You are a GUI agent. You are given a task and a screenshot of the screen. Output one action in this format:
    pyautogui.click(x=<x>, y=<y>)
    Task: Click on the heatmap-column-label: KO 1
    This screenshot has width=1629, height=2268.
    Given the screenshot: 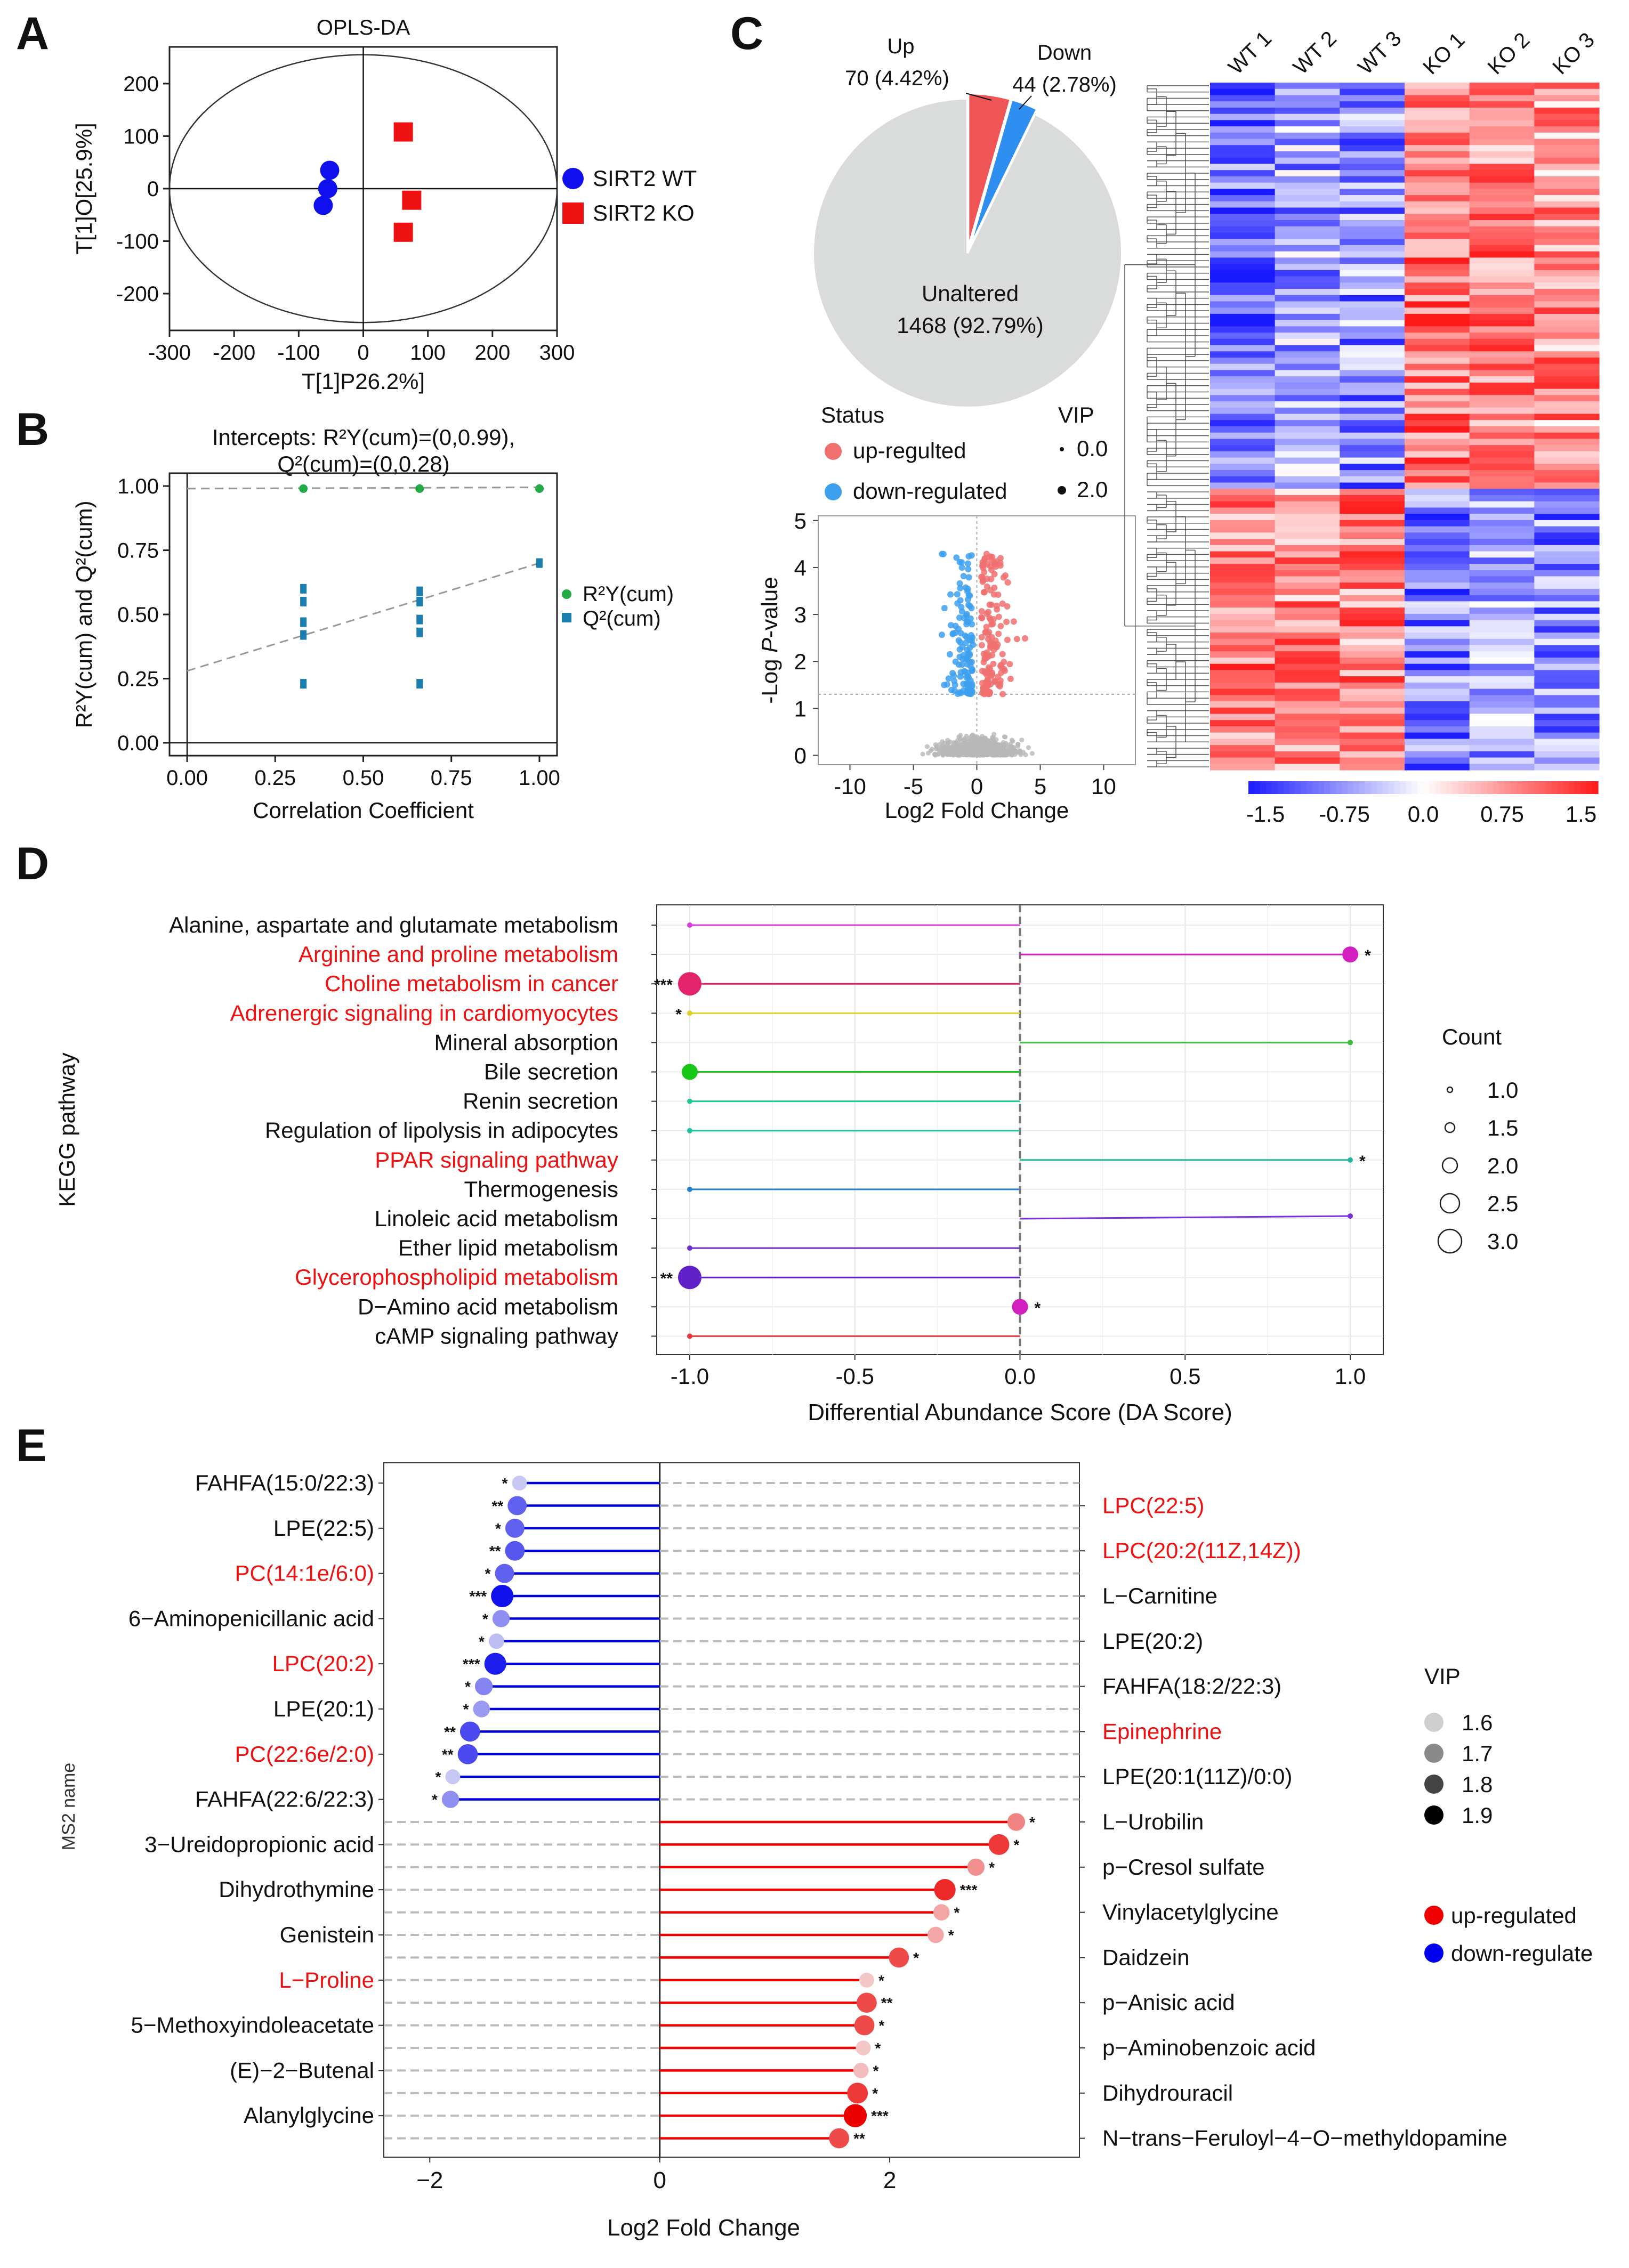 What is the action you would take?
    pyautogui.click(x=1444, y=53)
    